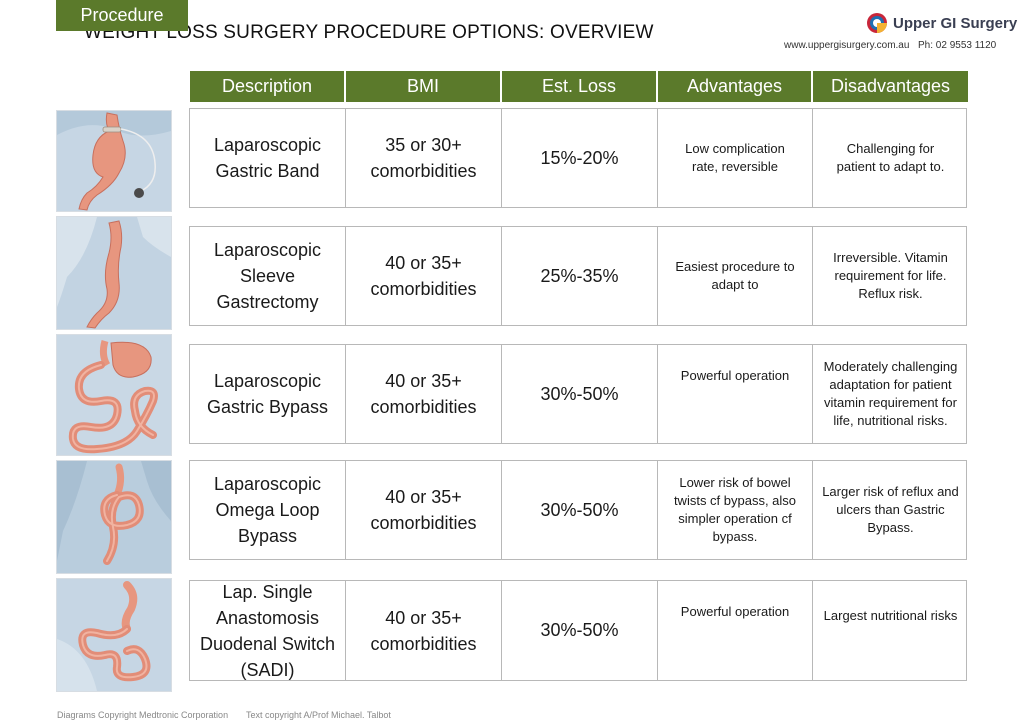 The image size is (1024, 728). What do you see at coordinates (735, 158) in the screenshot?
I see `advantages-cell: Low complication rate, reversible` at bounding box center [735, 158].